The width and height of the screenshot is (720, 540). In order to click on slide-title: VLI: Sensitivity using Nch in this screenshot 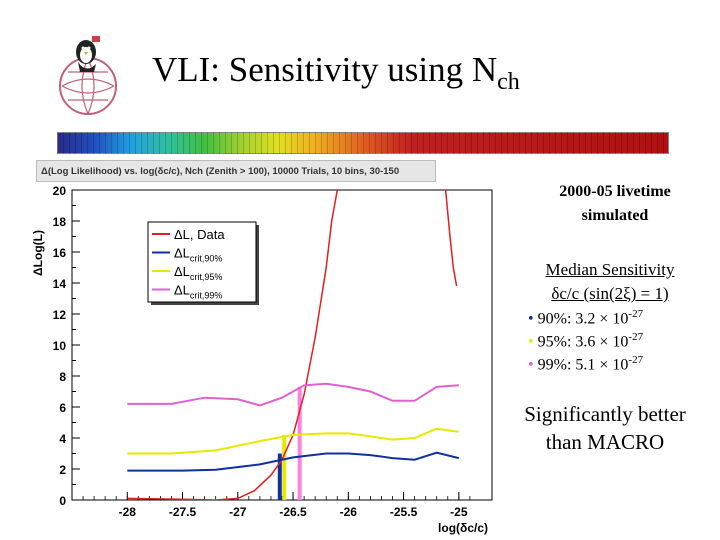, I will do `click(336, 72)`.